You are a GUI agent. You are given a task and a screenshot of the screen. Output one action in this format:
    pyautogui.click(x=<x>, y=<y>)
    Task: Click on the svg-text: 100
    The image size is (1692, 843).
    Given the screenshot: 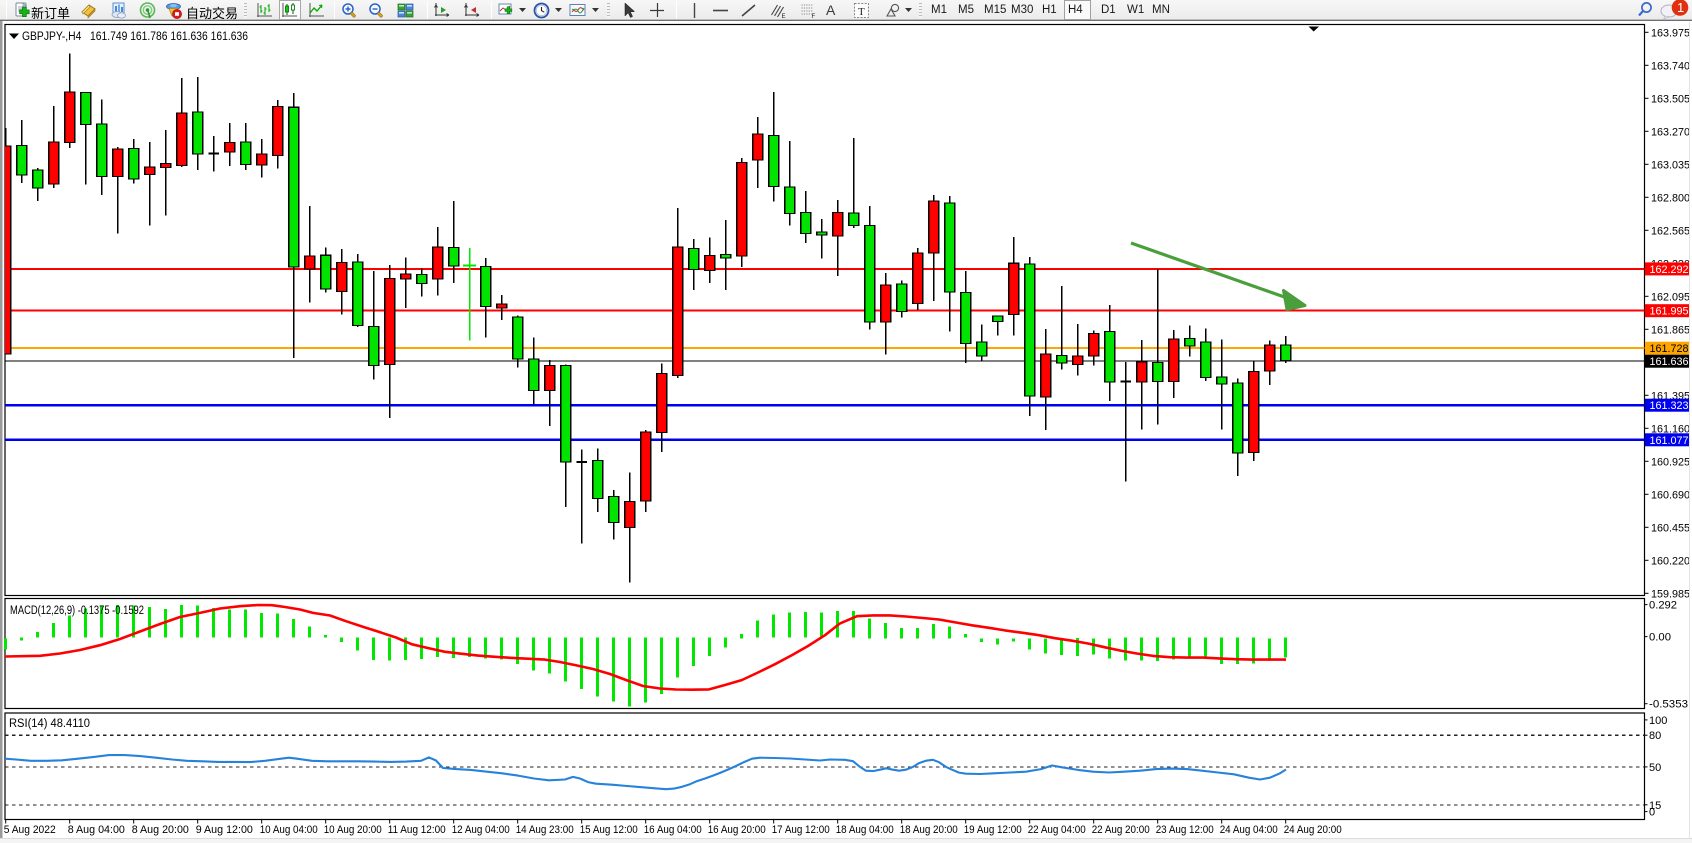 What is the action you would take?
    pyautogui.click(x=1658, y=721)
    